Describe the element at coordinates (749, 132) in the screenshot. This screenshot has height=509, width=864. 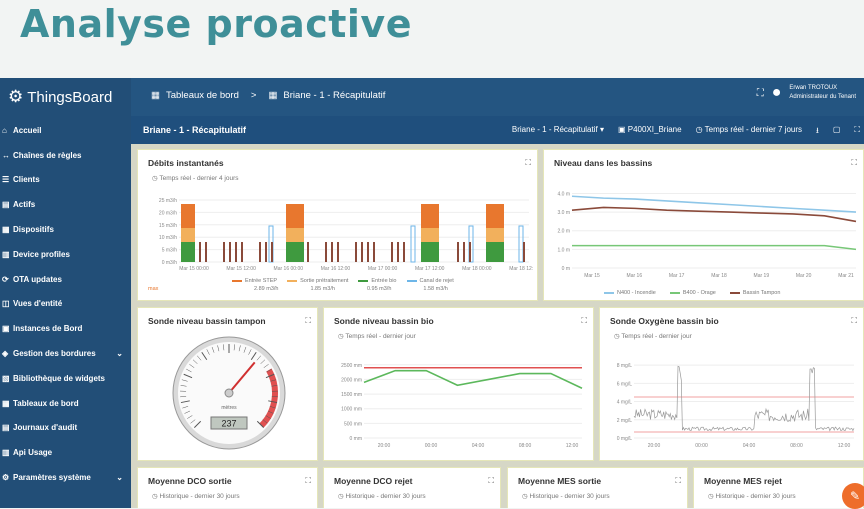
I see `timewindow-button: ◷ Temps réel - dernier 7 jours` at that location.